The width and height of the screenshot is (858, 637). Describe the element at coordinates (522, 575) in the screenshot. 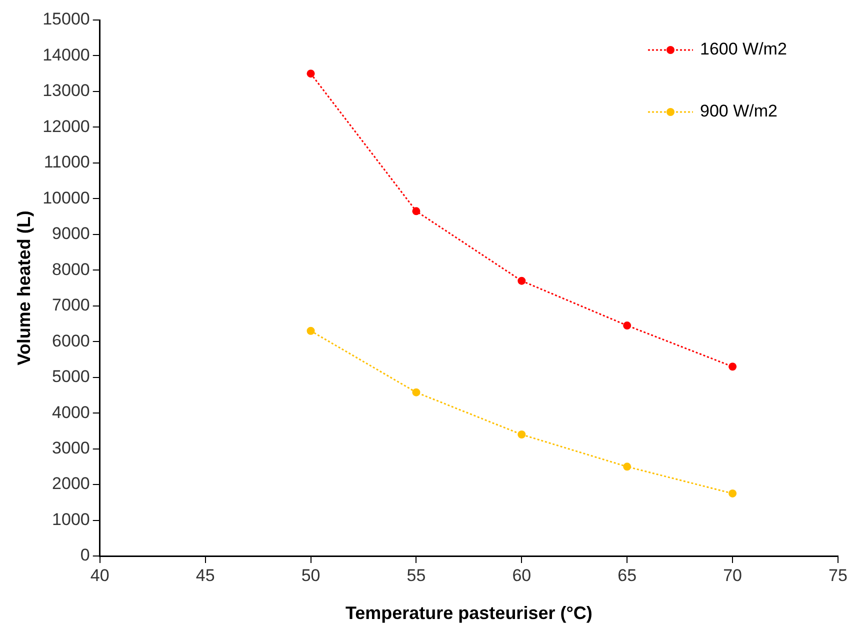

I see `x-tick-label: 60` at that location.